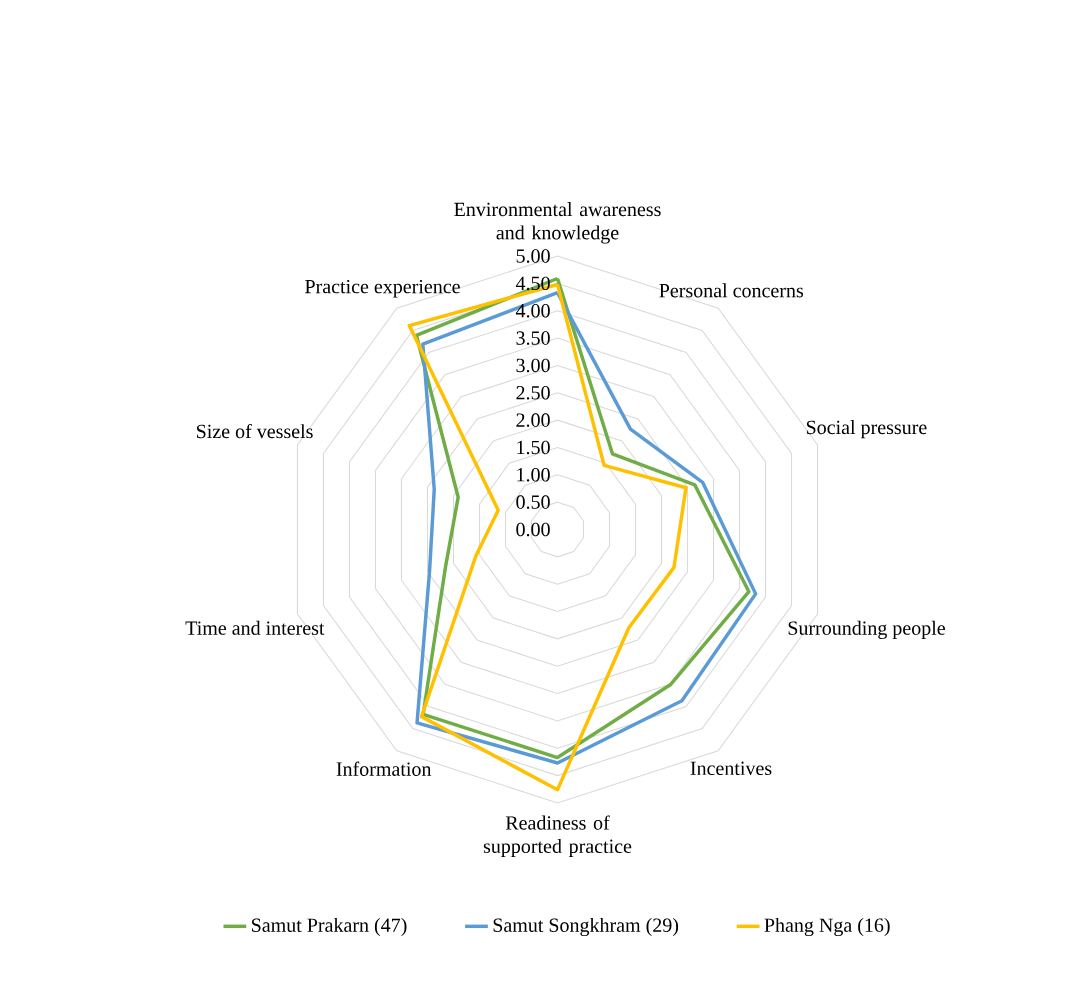 This screenshot has height=982, width=1091. I want to click on y-tick-label: 1.00, so click(533, 475).